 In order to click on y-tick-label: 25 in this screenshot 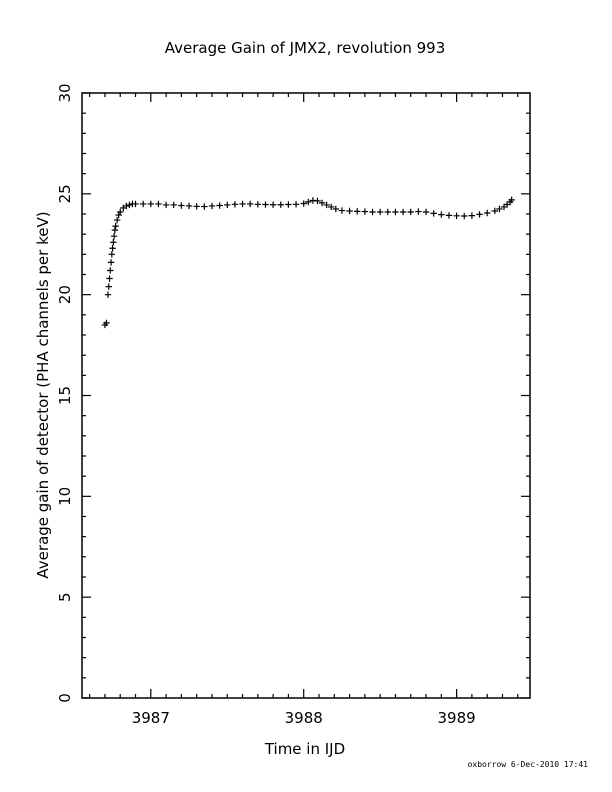, I will do `click(65, 193)`.